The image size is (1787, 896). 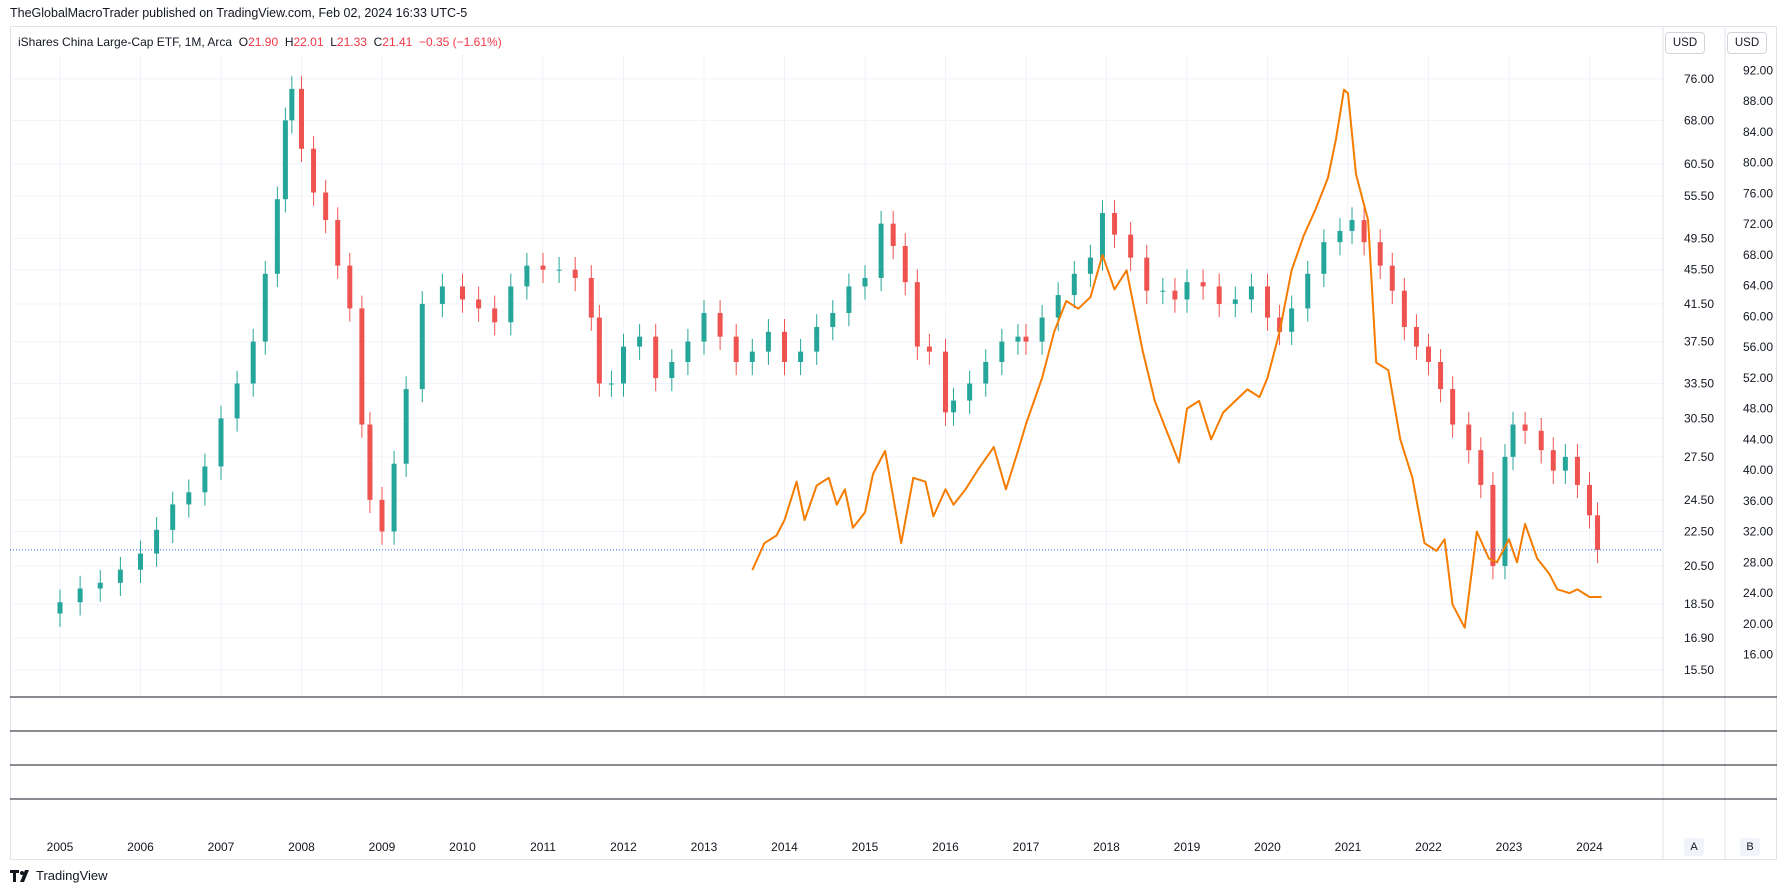 What do you see at coordinates (1685, 43) in the screenshot?
I see `currency-badge-left: USD` at bounding box center [1685, 43].